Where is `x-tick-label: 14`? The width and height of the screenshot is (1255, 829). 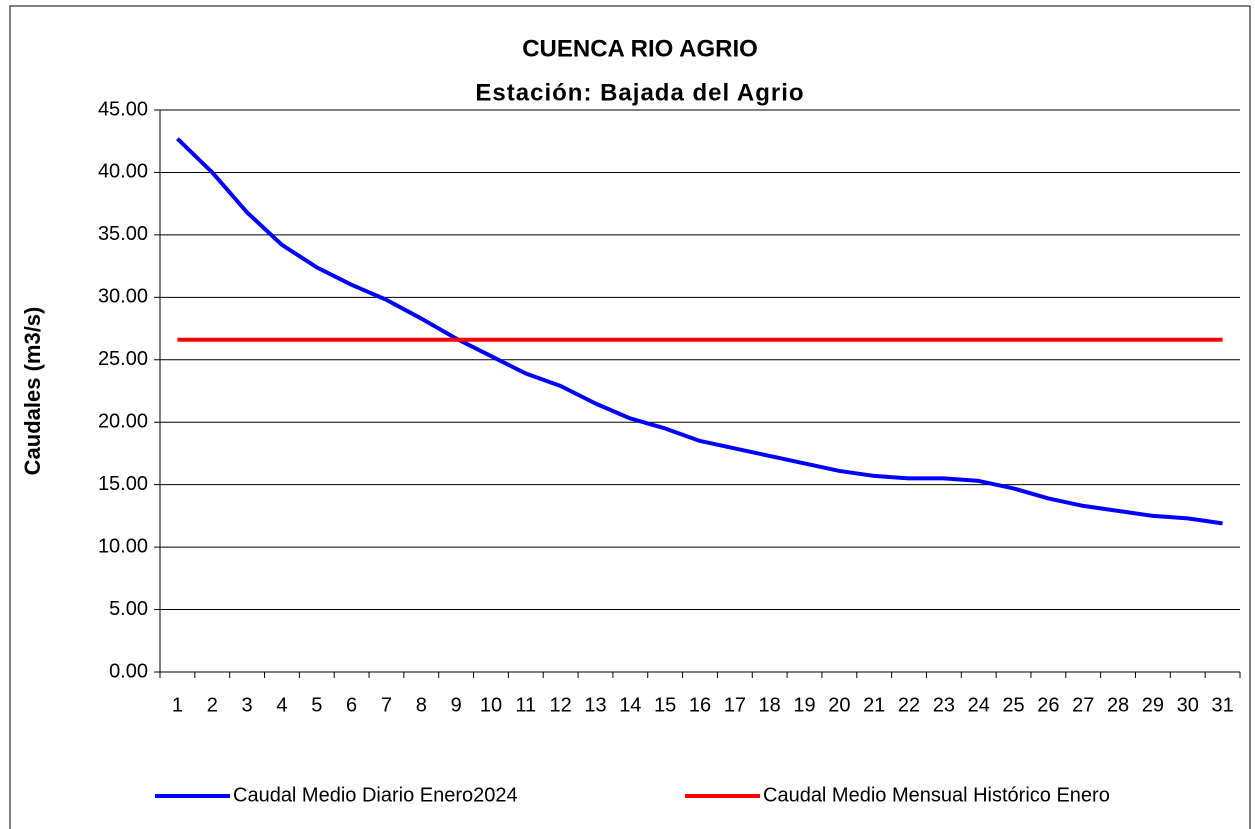 x-tick-label: 14 is located at coordinates (630, 705).